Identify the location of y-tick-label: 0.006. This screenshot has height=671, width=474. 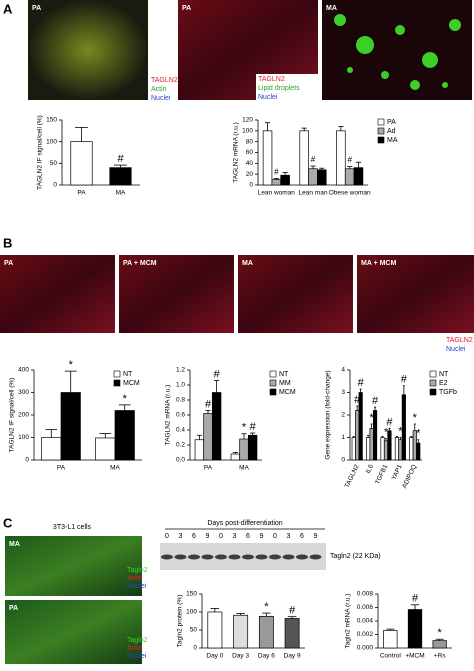
(365, 607).